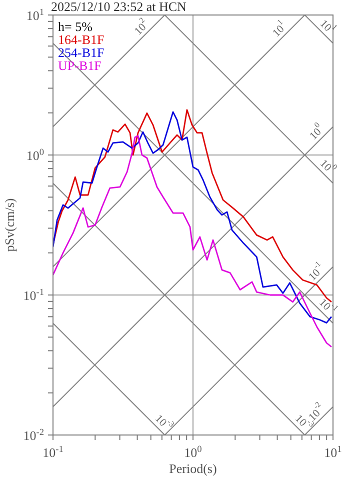 Image resolution: width=347 pixels, height=478 pixels. Describe the element at coordinates (193, 468) in the screenshot. I see `x-axis-title: Period(s)` at that location.